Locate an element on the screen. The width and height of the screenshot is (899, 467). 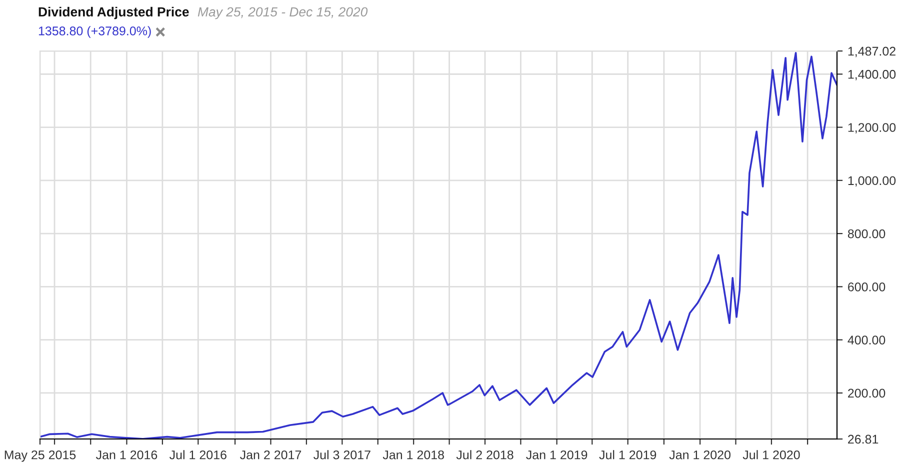
x-tick-label: May 25 2015 is located at coordinates (40, 456).